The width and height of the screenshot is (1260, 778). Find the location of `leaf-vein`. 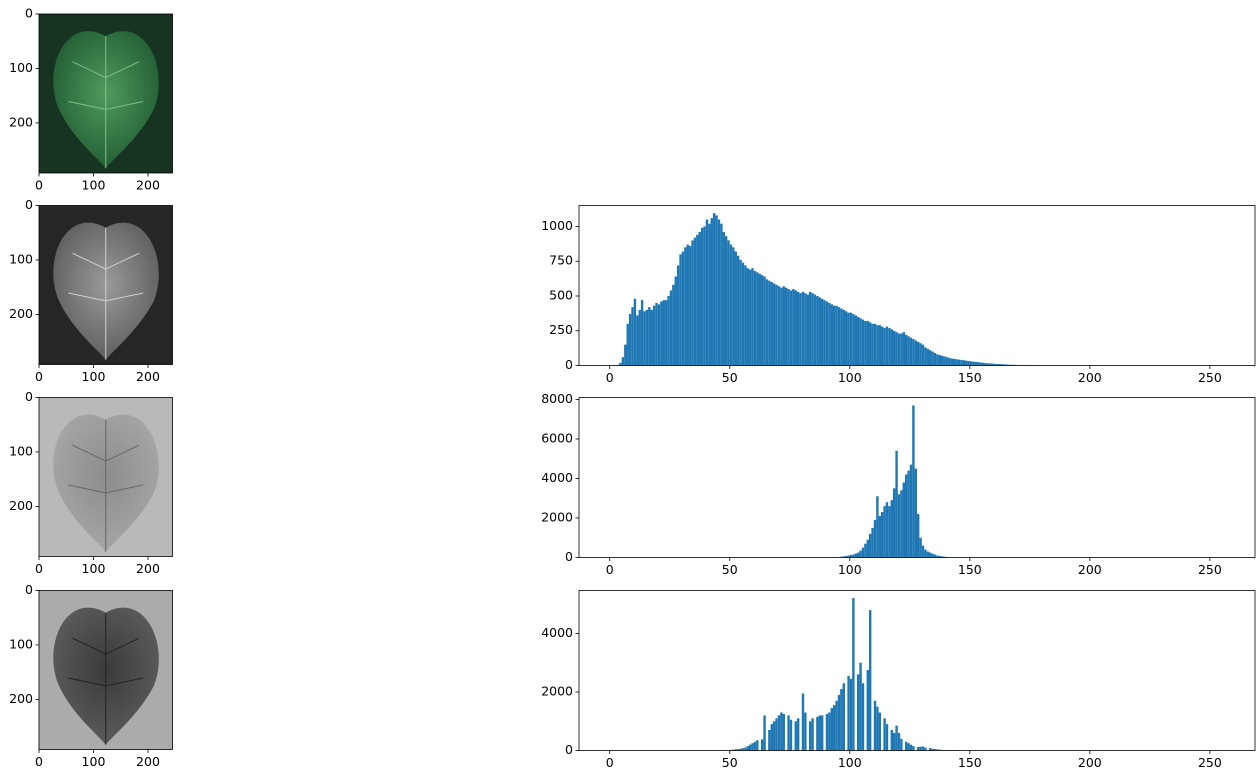

leaf-vein is located at coordinates (106, 485).